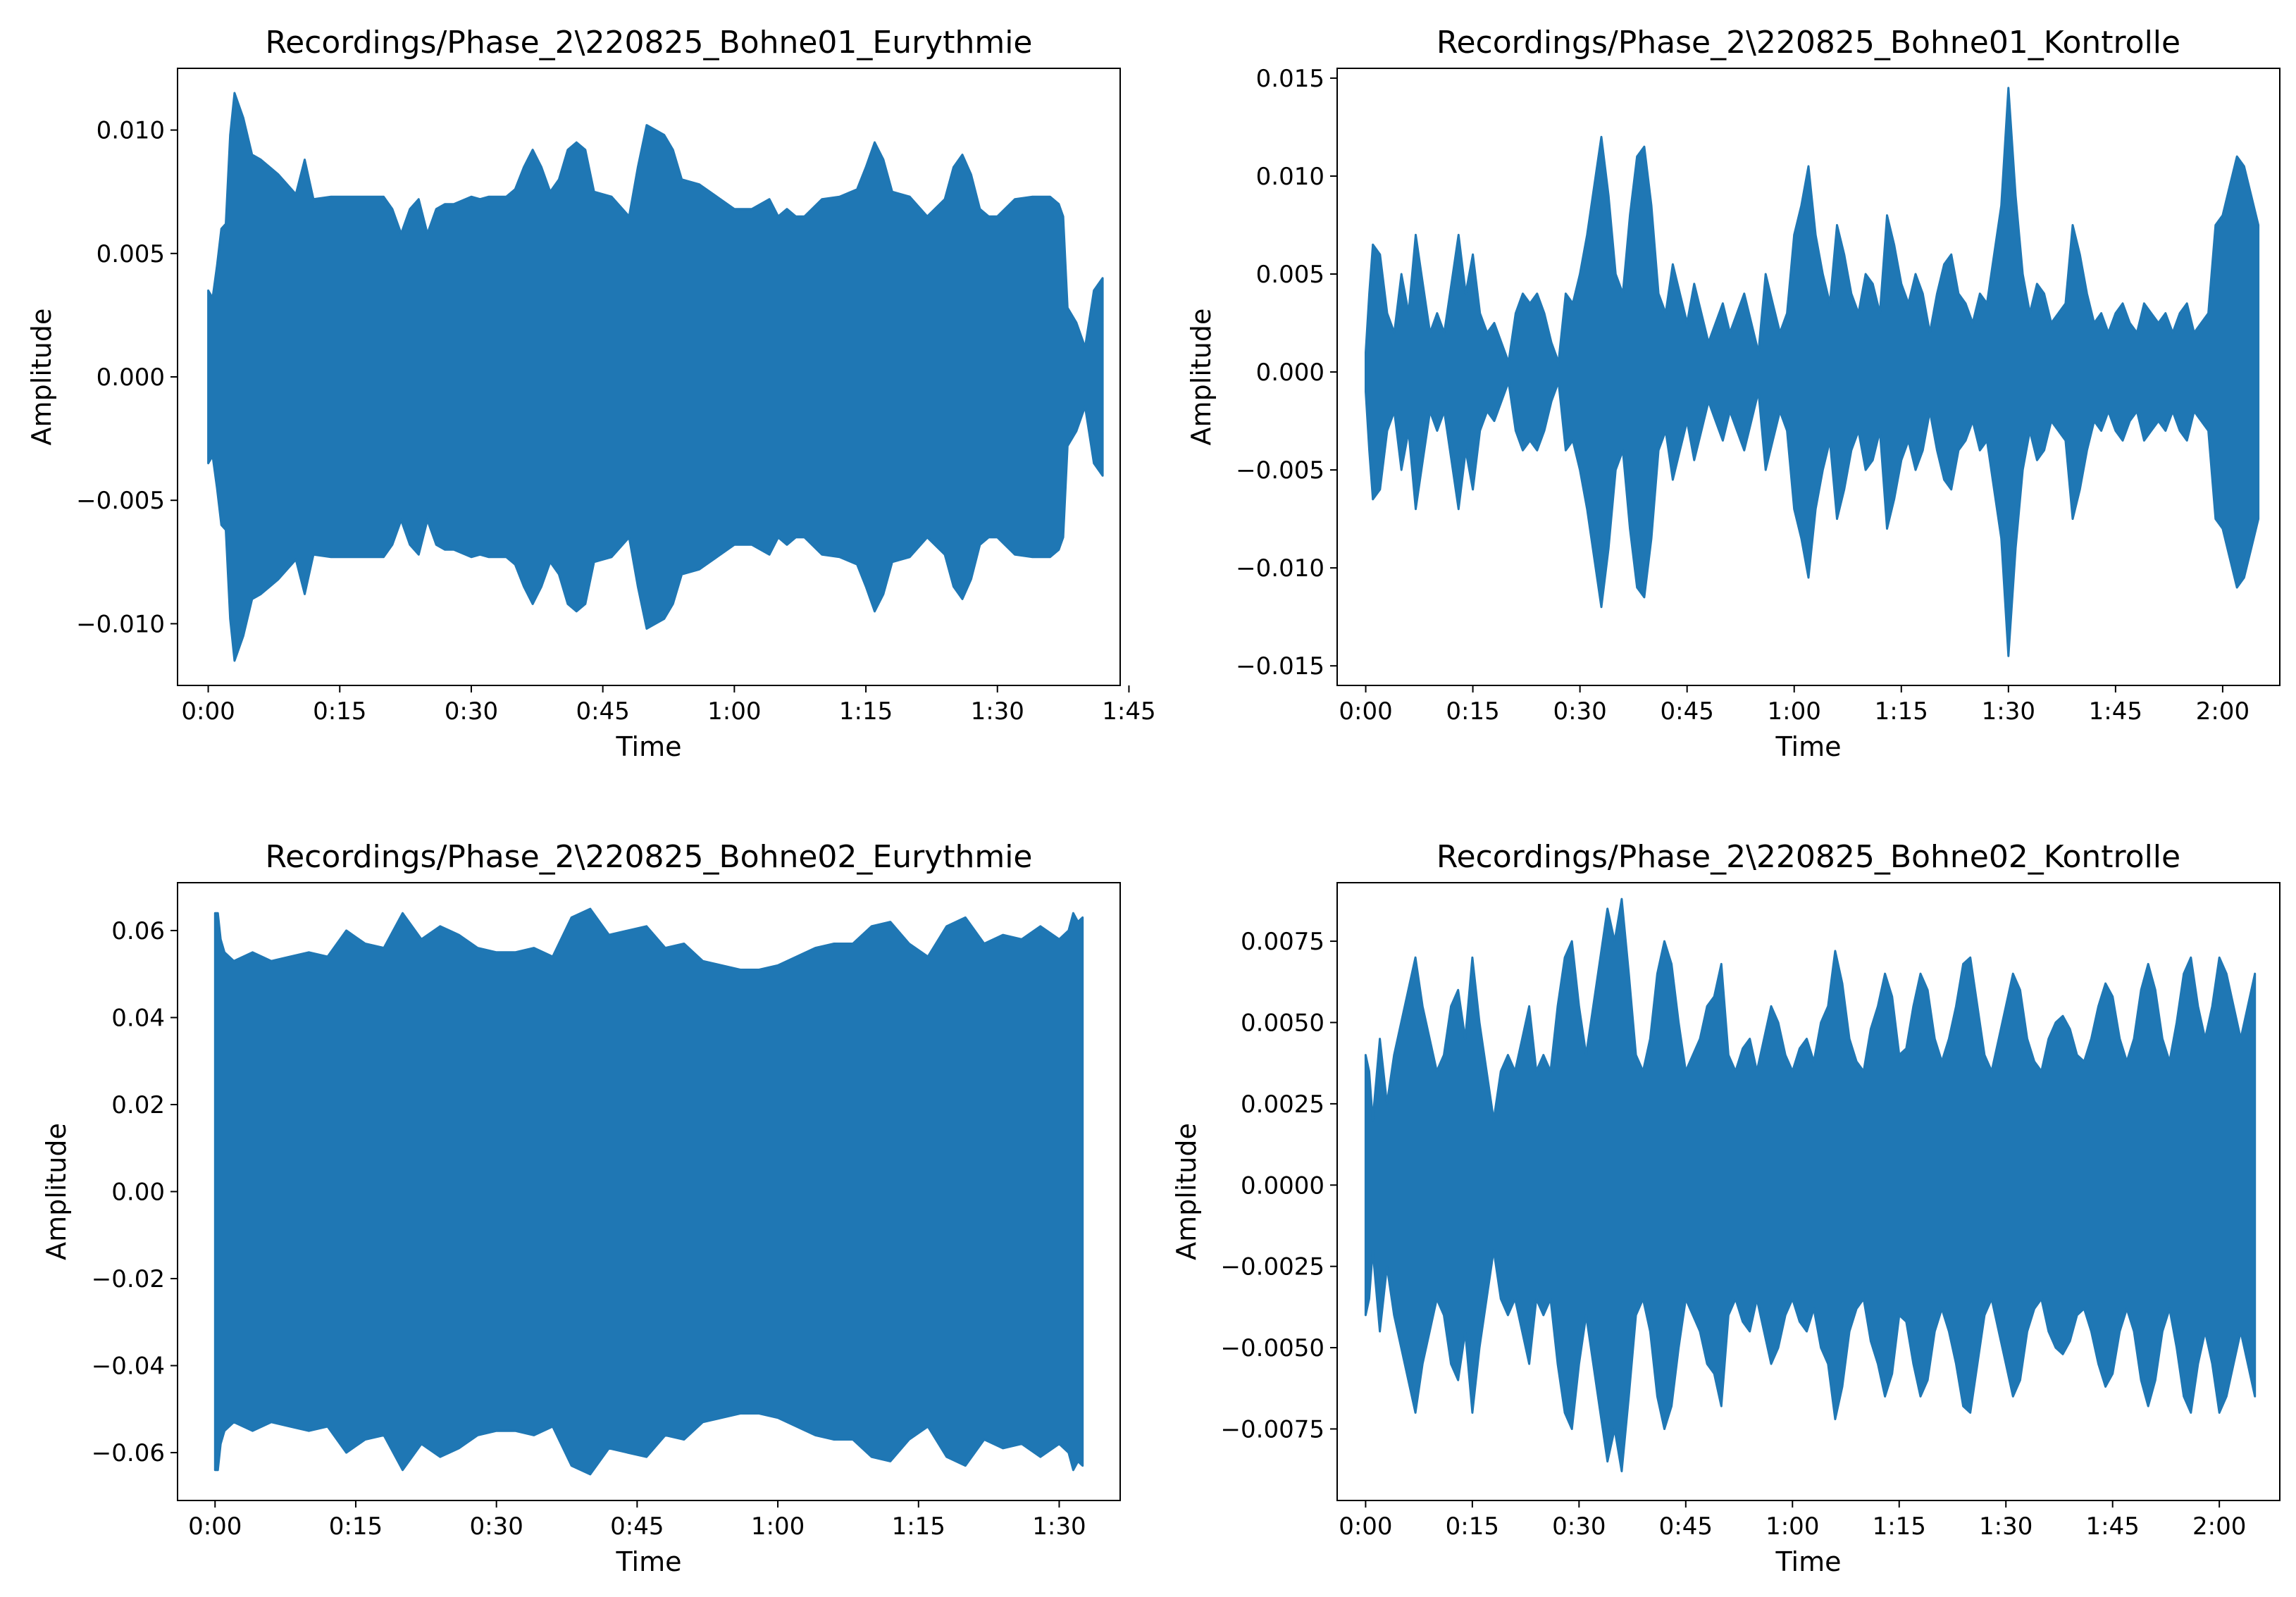 This screenshot has height=1597, width=2296. What do you see at coordinates (138, 1018) in the screenshot?
I see `y-tick-label: 0.04` at bounding box center [138, 1018].